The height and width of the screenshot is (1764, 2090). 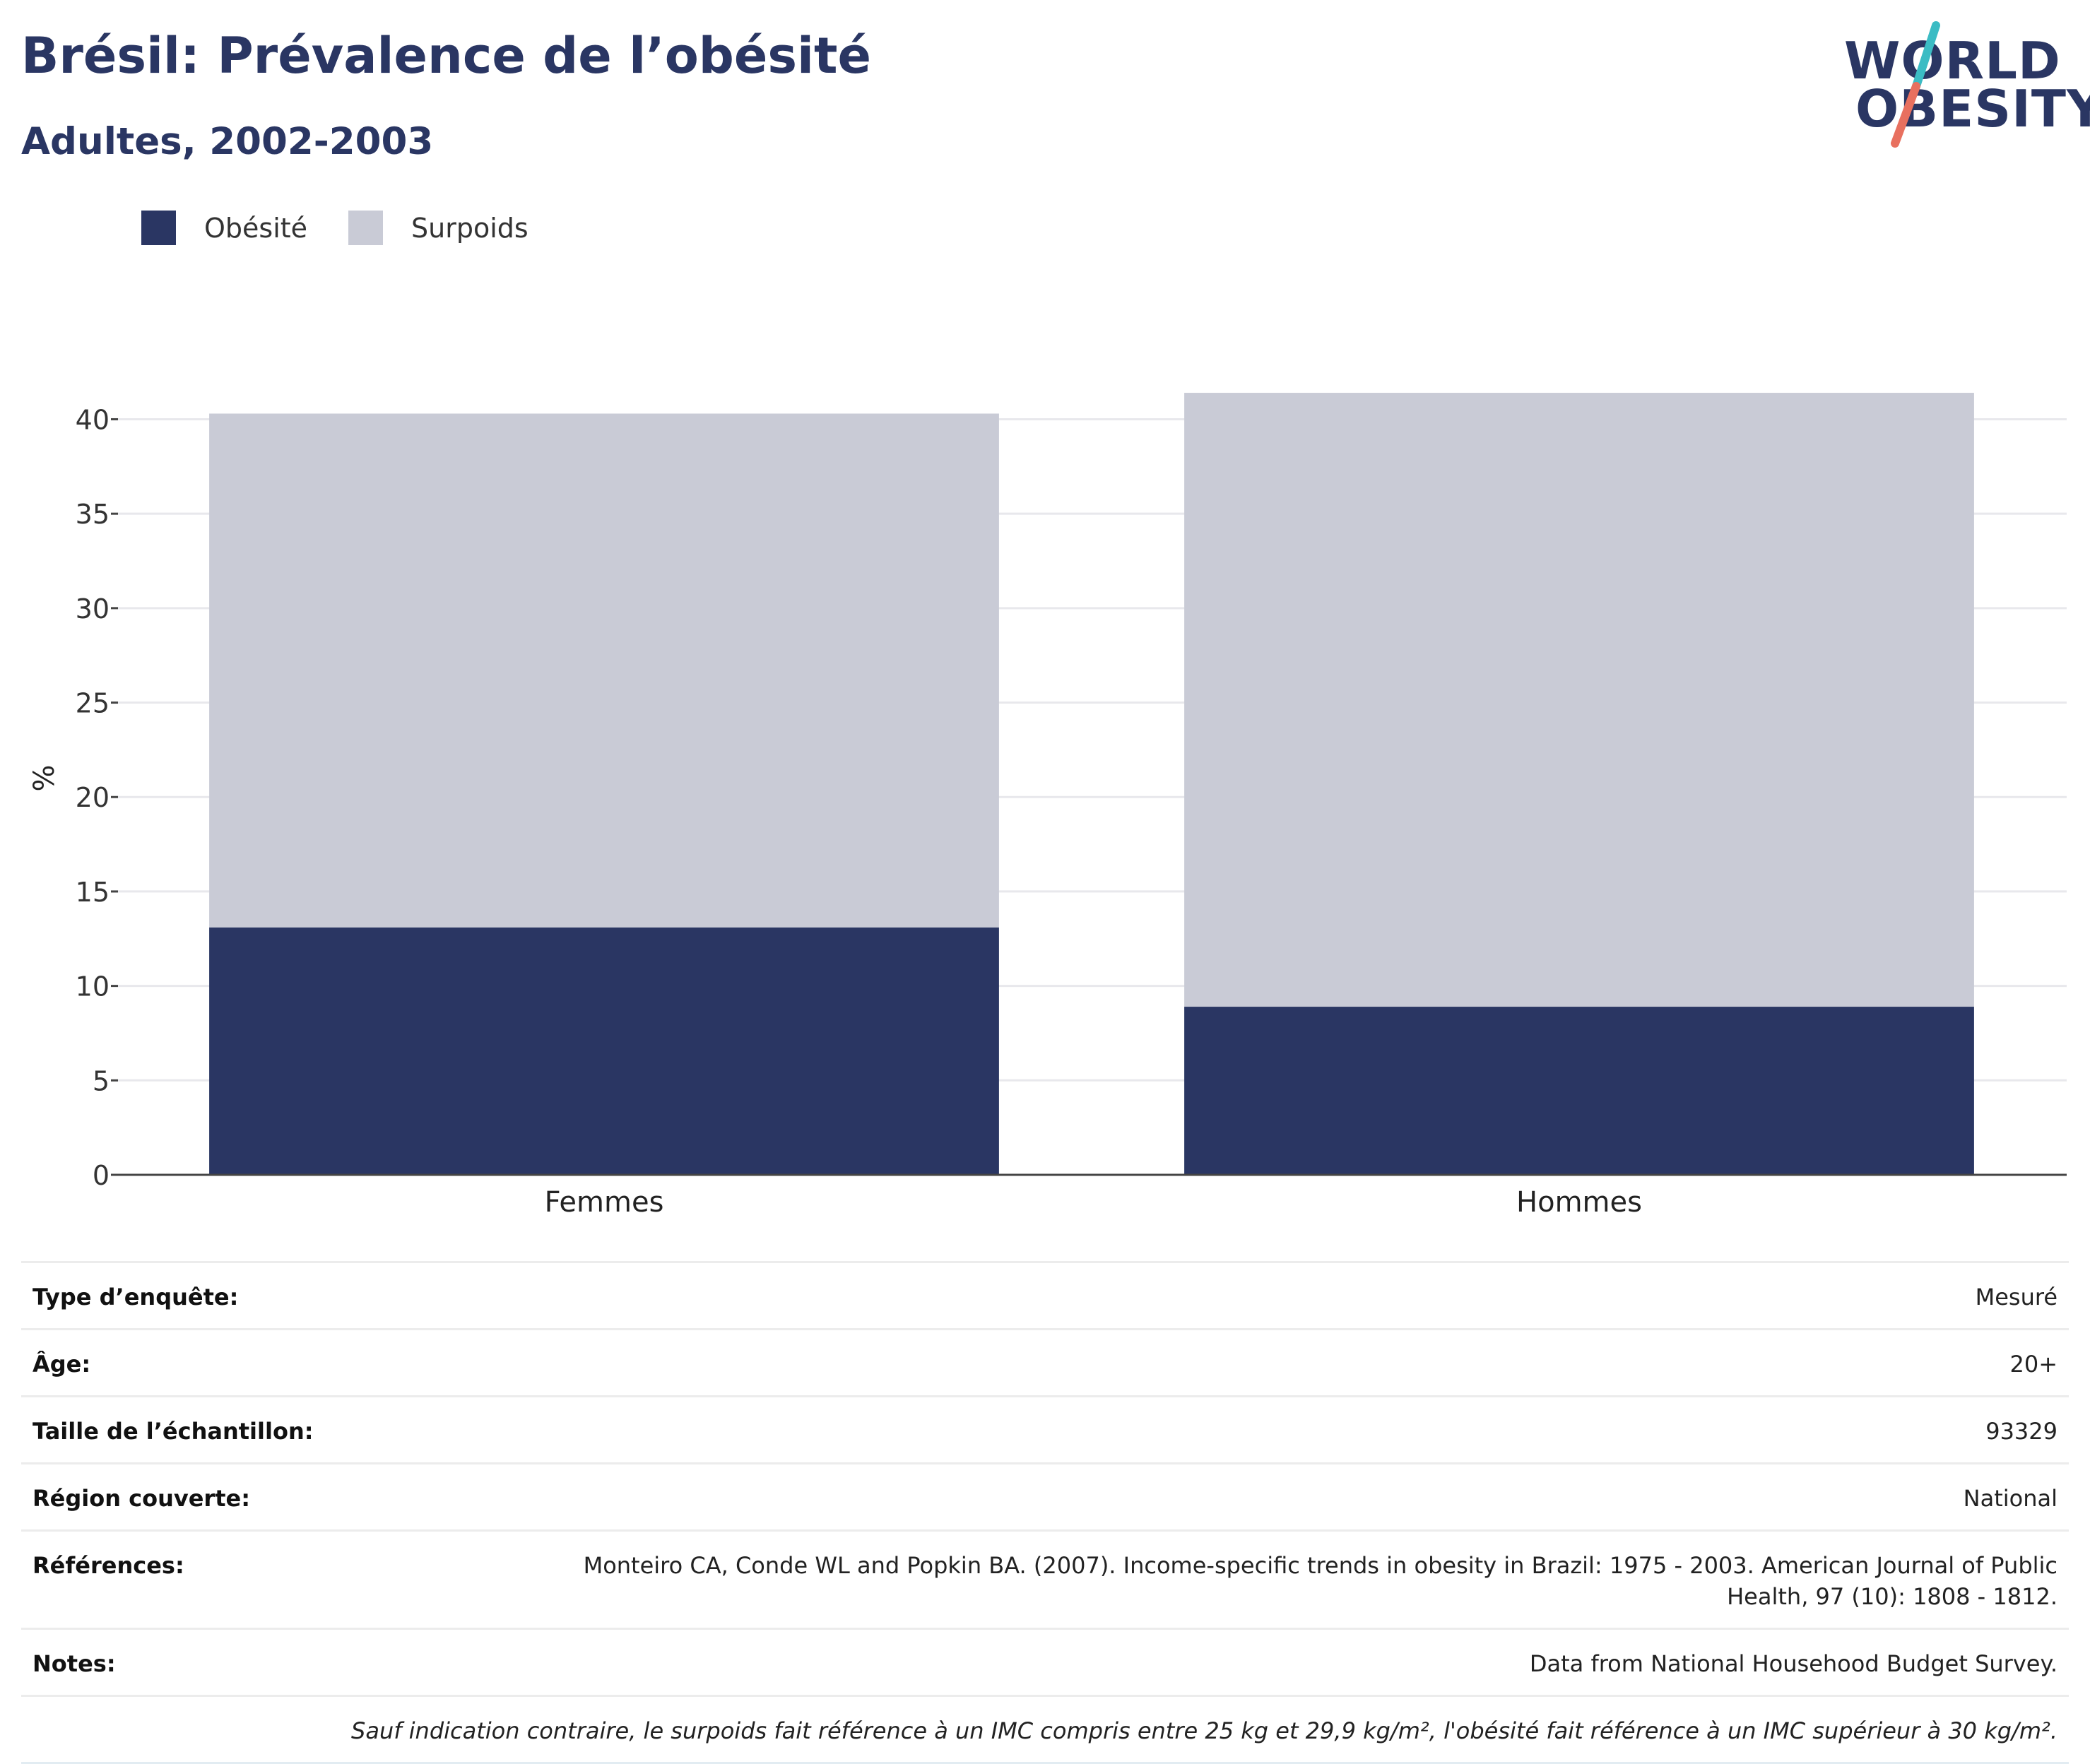 I want to click on y-tick-label: 15, so click(x=93, y=893).